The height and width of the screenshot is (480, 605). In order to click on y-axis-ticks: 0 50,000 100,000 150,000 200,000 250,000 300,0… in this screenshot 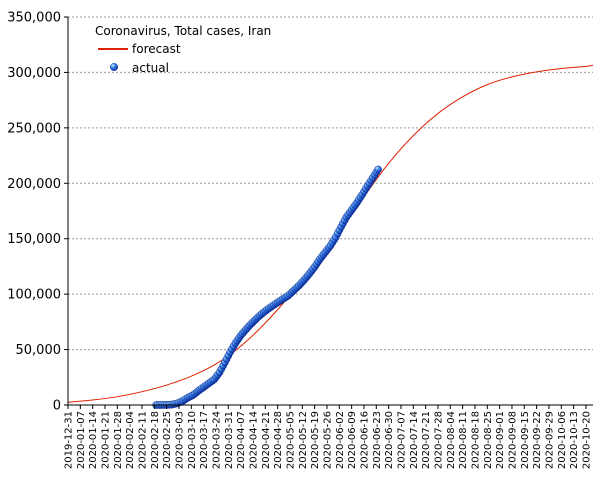, I will do `click(37, 212)`.